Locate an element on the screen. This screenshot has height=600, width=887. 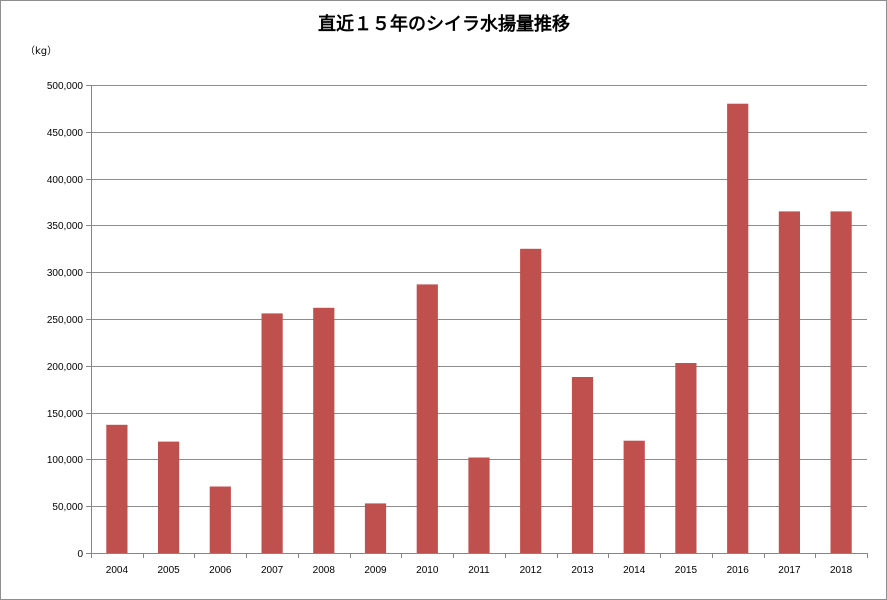
y-tick-label-250000: 250,000 is located at coordinates (65, 320).